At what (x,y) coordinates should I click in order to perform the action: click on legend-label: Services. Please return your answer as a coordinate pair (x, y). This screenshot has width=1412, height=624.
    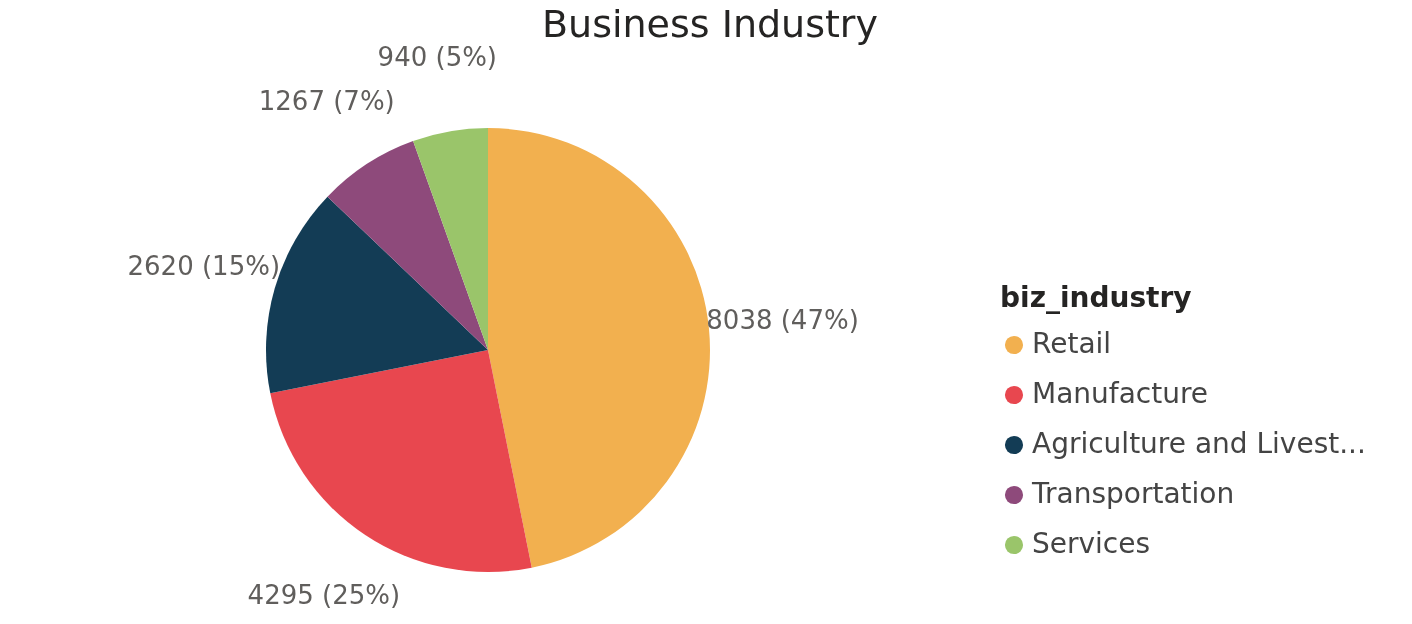
    Looking at the image, I should click on (1091, 543).